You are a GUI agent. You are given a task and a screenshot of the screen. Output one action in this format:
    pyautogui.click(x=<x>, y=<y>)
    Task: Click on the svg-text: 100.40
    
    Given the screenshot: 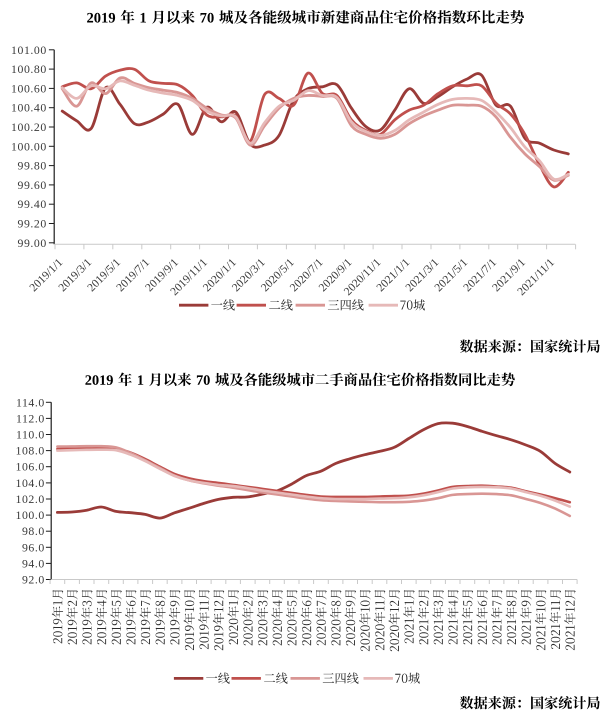 What is the action you would take?
    pyautogui.click(x=29, y=108)
    